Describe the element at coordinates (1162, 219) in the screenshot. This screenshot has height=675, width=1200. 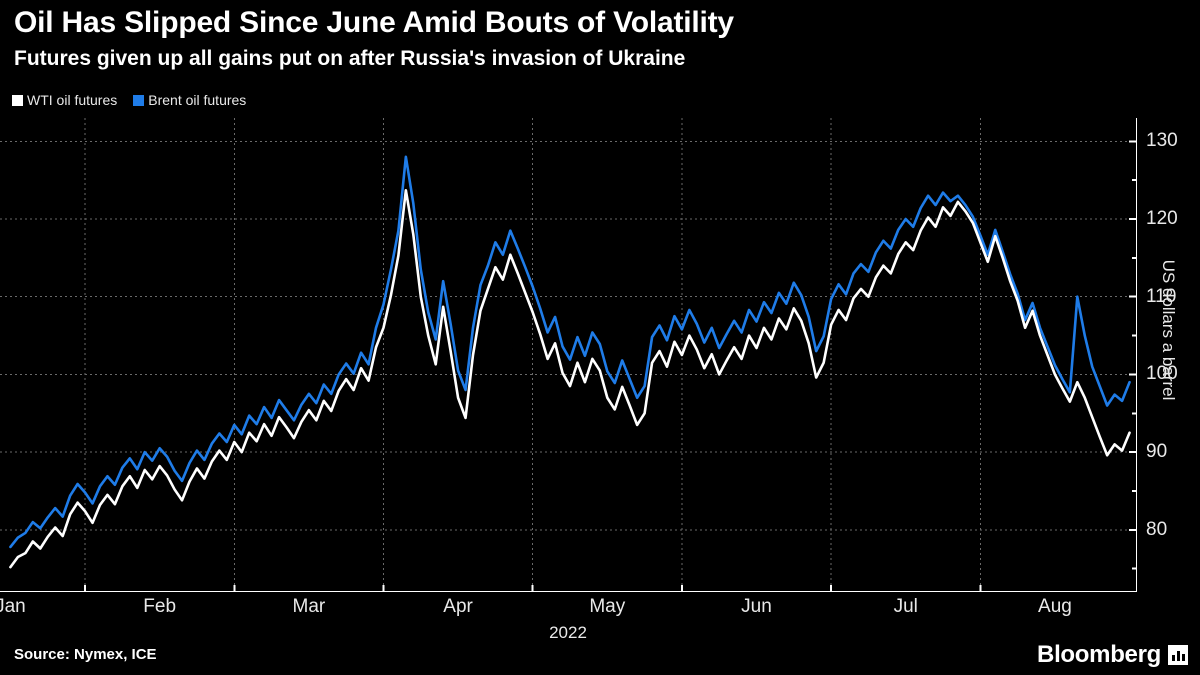
I see `y-tick-label: 120` at that location.